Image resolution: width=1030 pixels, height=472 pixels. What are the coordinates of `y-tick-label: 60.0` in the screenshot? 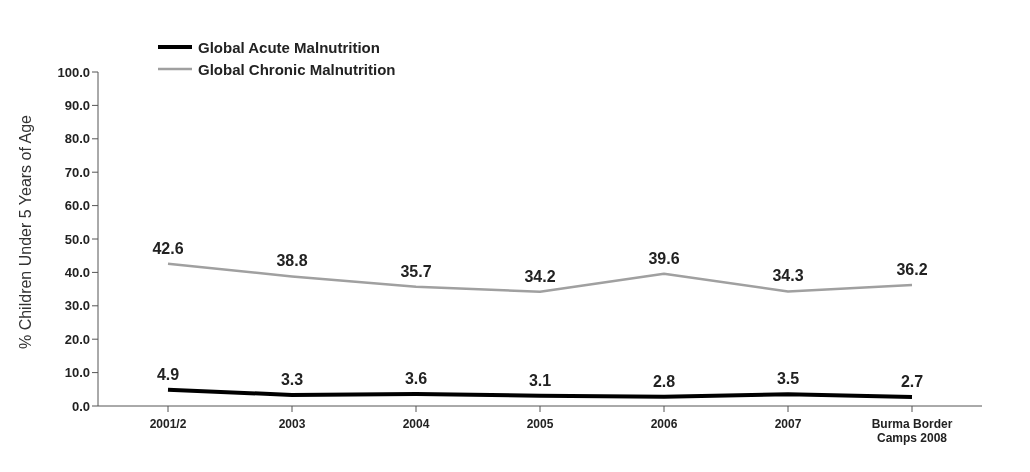 It's located at (77, 206).